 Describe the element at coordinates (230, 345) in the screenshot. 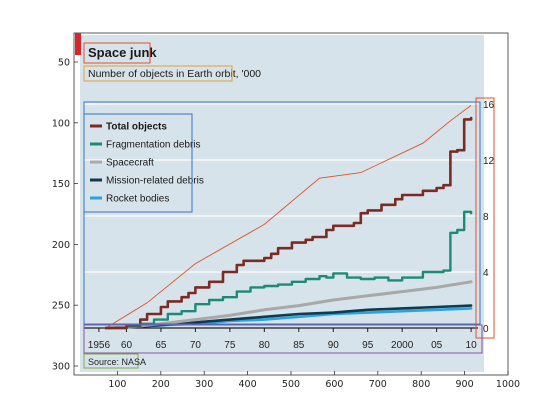

I see `x-tick-label-75: 75` at that location.